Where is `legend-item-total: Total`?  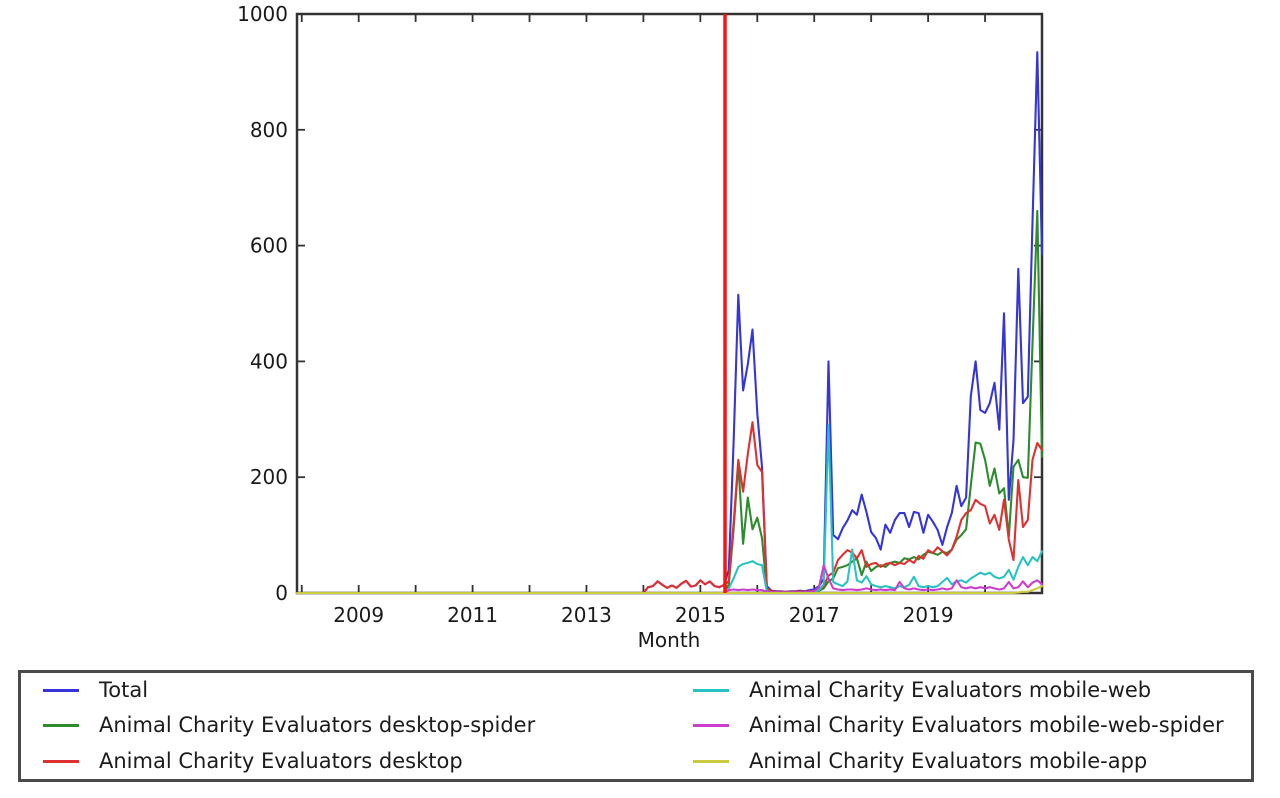 legend-item-total: Total is located at coordinates (346, 690).